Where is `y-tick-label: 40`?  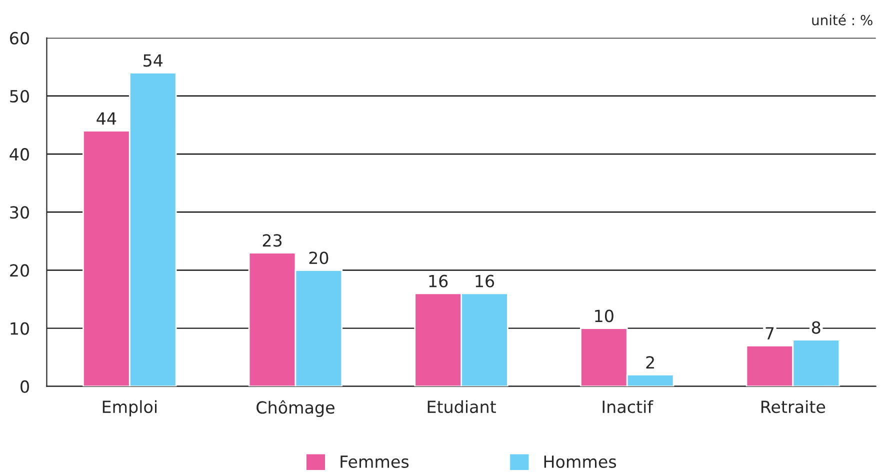
y-tick-label: 40 is located at coordinates (19, 154).